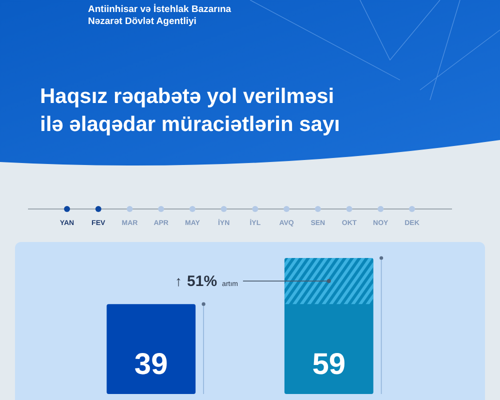 The image size is (500, 400). What do you see at coordinates (151, 364) in the screenshot?
I see `data-label: 39` at bounding box center [151, 364].